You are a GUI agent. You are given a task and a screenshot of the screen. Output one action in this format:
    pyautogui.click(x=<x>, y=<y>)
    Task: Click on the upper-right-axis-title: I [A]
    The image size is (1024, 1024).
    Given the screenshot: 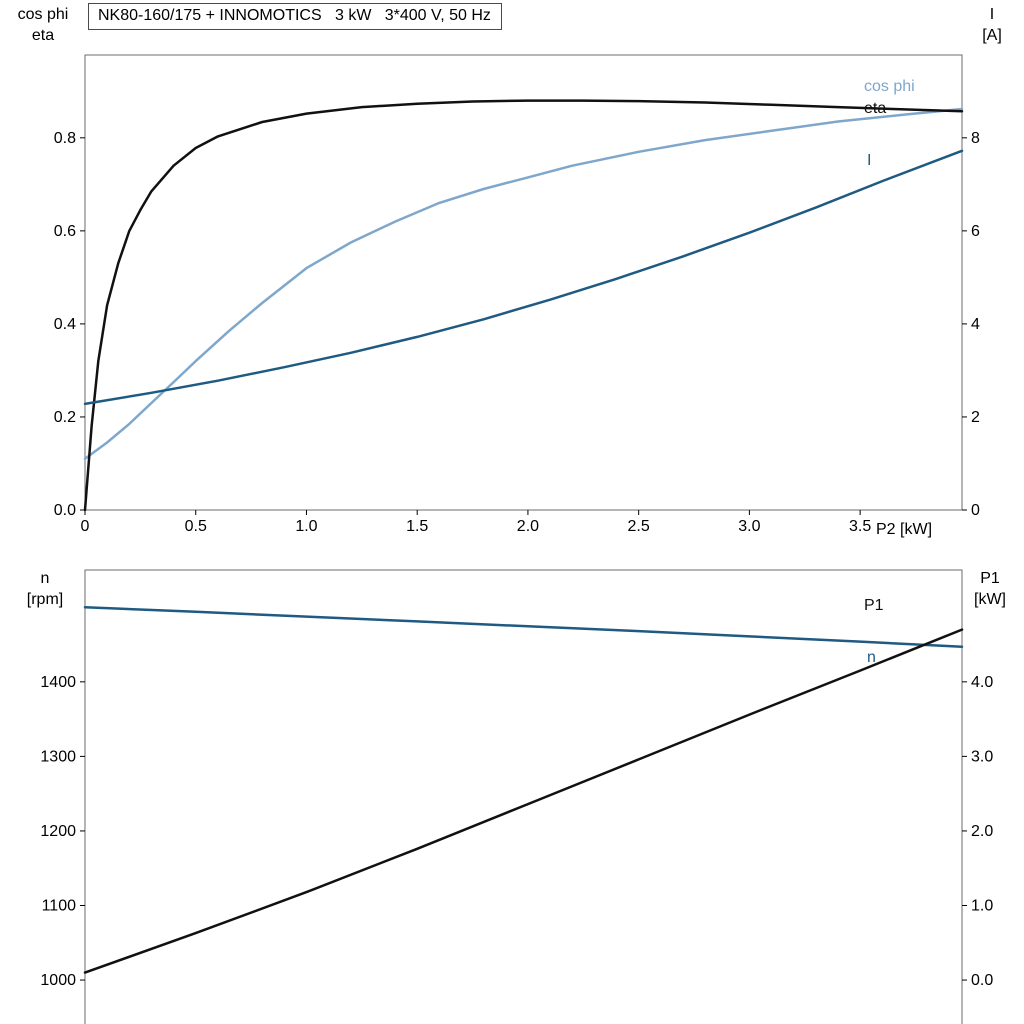 What is the action you would take?
    pyautogui.click(x=992, y=25)
    